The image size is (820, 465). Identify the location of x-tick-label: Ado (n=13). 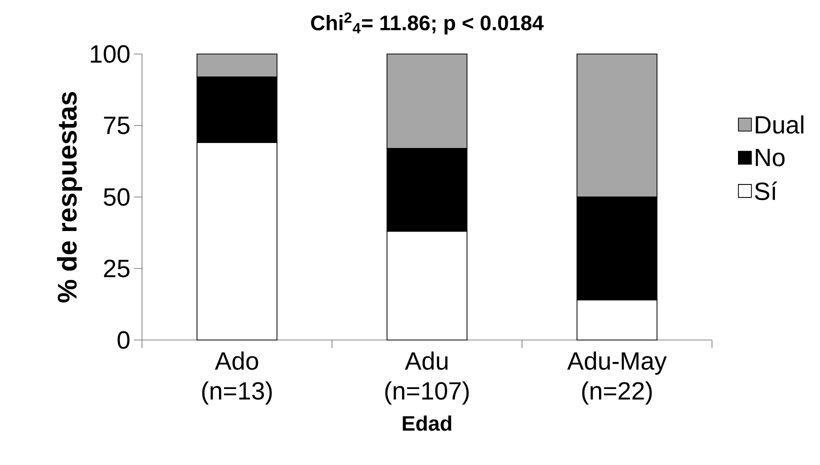
(237, 378).